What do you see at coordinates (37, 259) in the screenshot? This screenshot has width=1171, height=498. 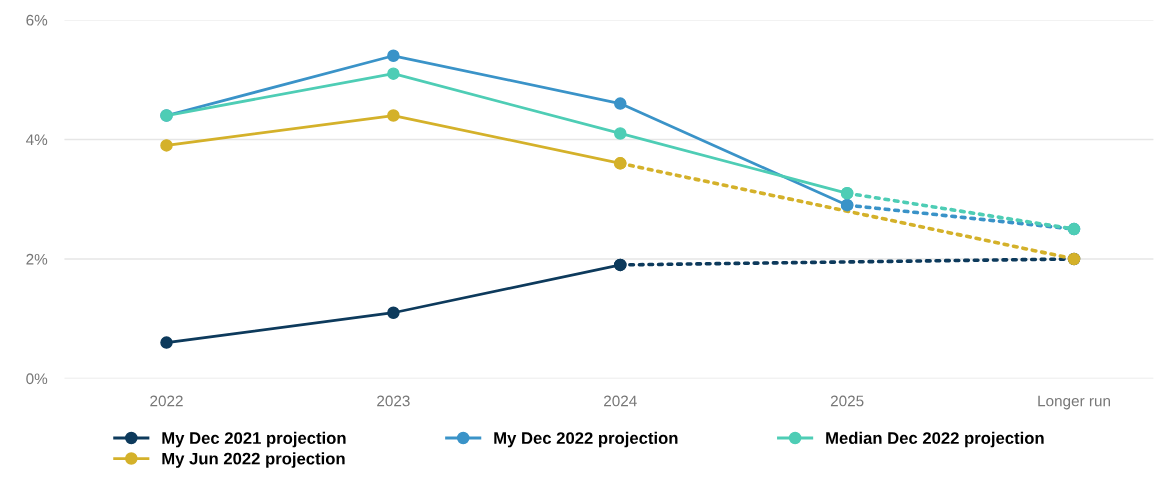 I see `y-tick-label: 2%` at bounding box center [37, 259].